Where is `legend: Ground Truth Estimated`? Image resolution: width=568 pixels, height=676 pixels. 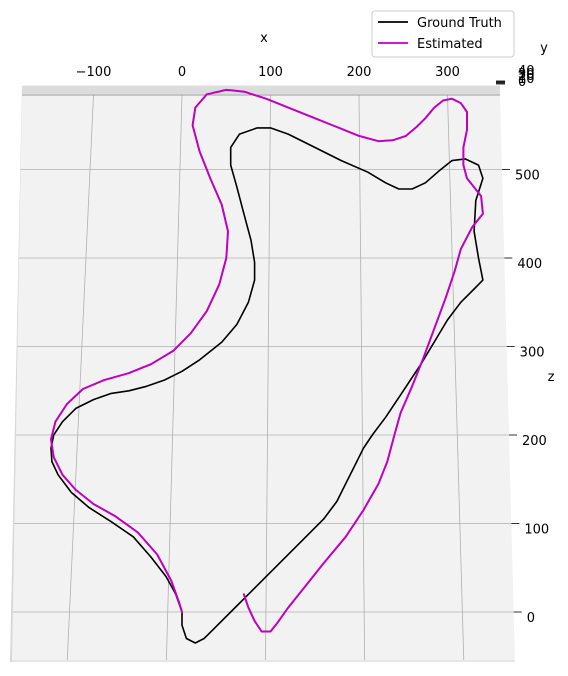 legend: Ground Truth Estimated is located at coordinates (443, 34).